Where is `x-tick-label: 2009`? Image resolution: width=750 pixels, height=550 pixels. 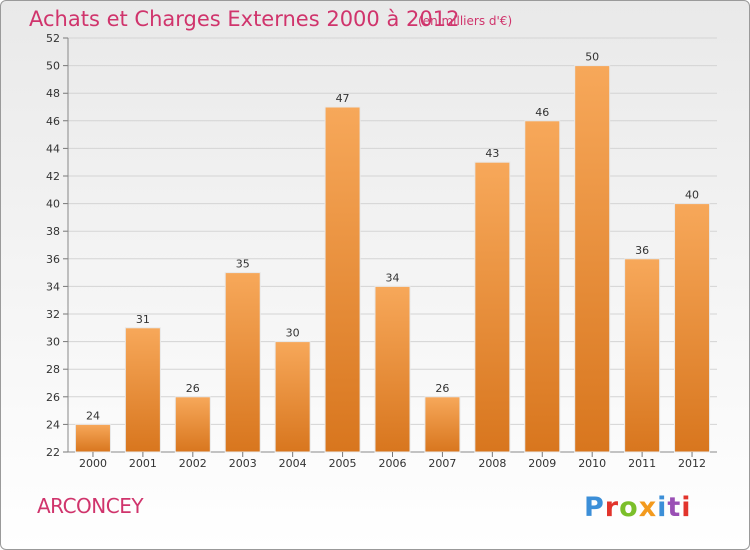
x-tick-label: 2009 is located at coordinates (542, 463).